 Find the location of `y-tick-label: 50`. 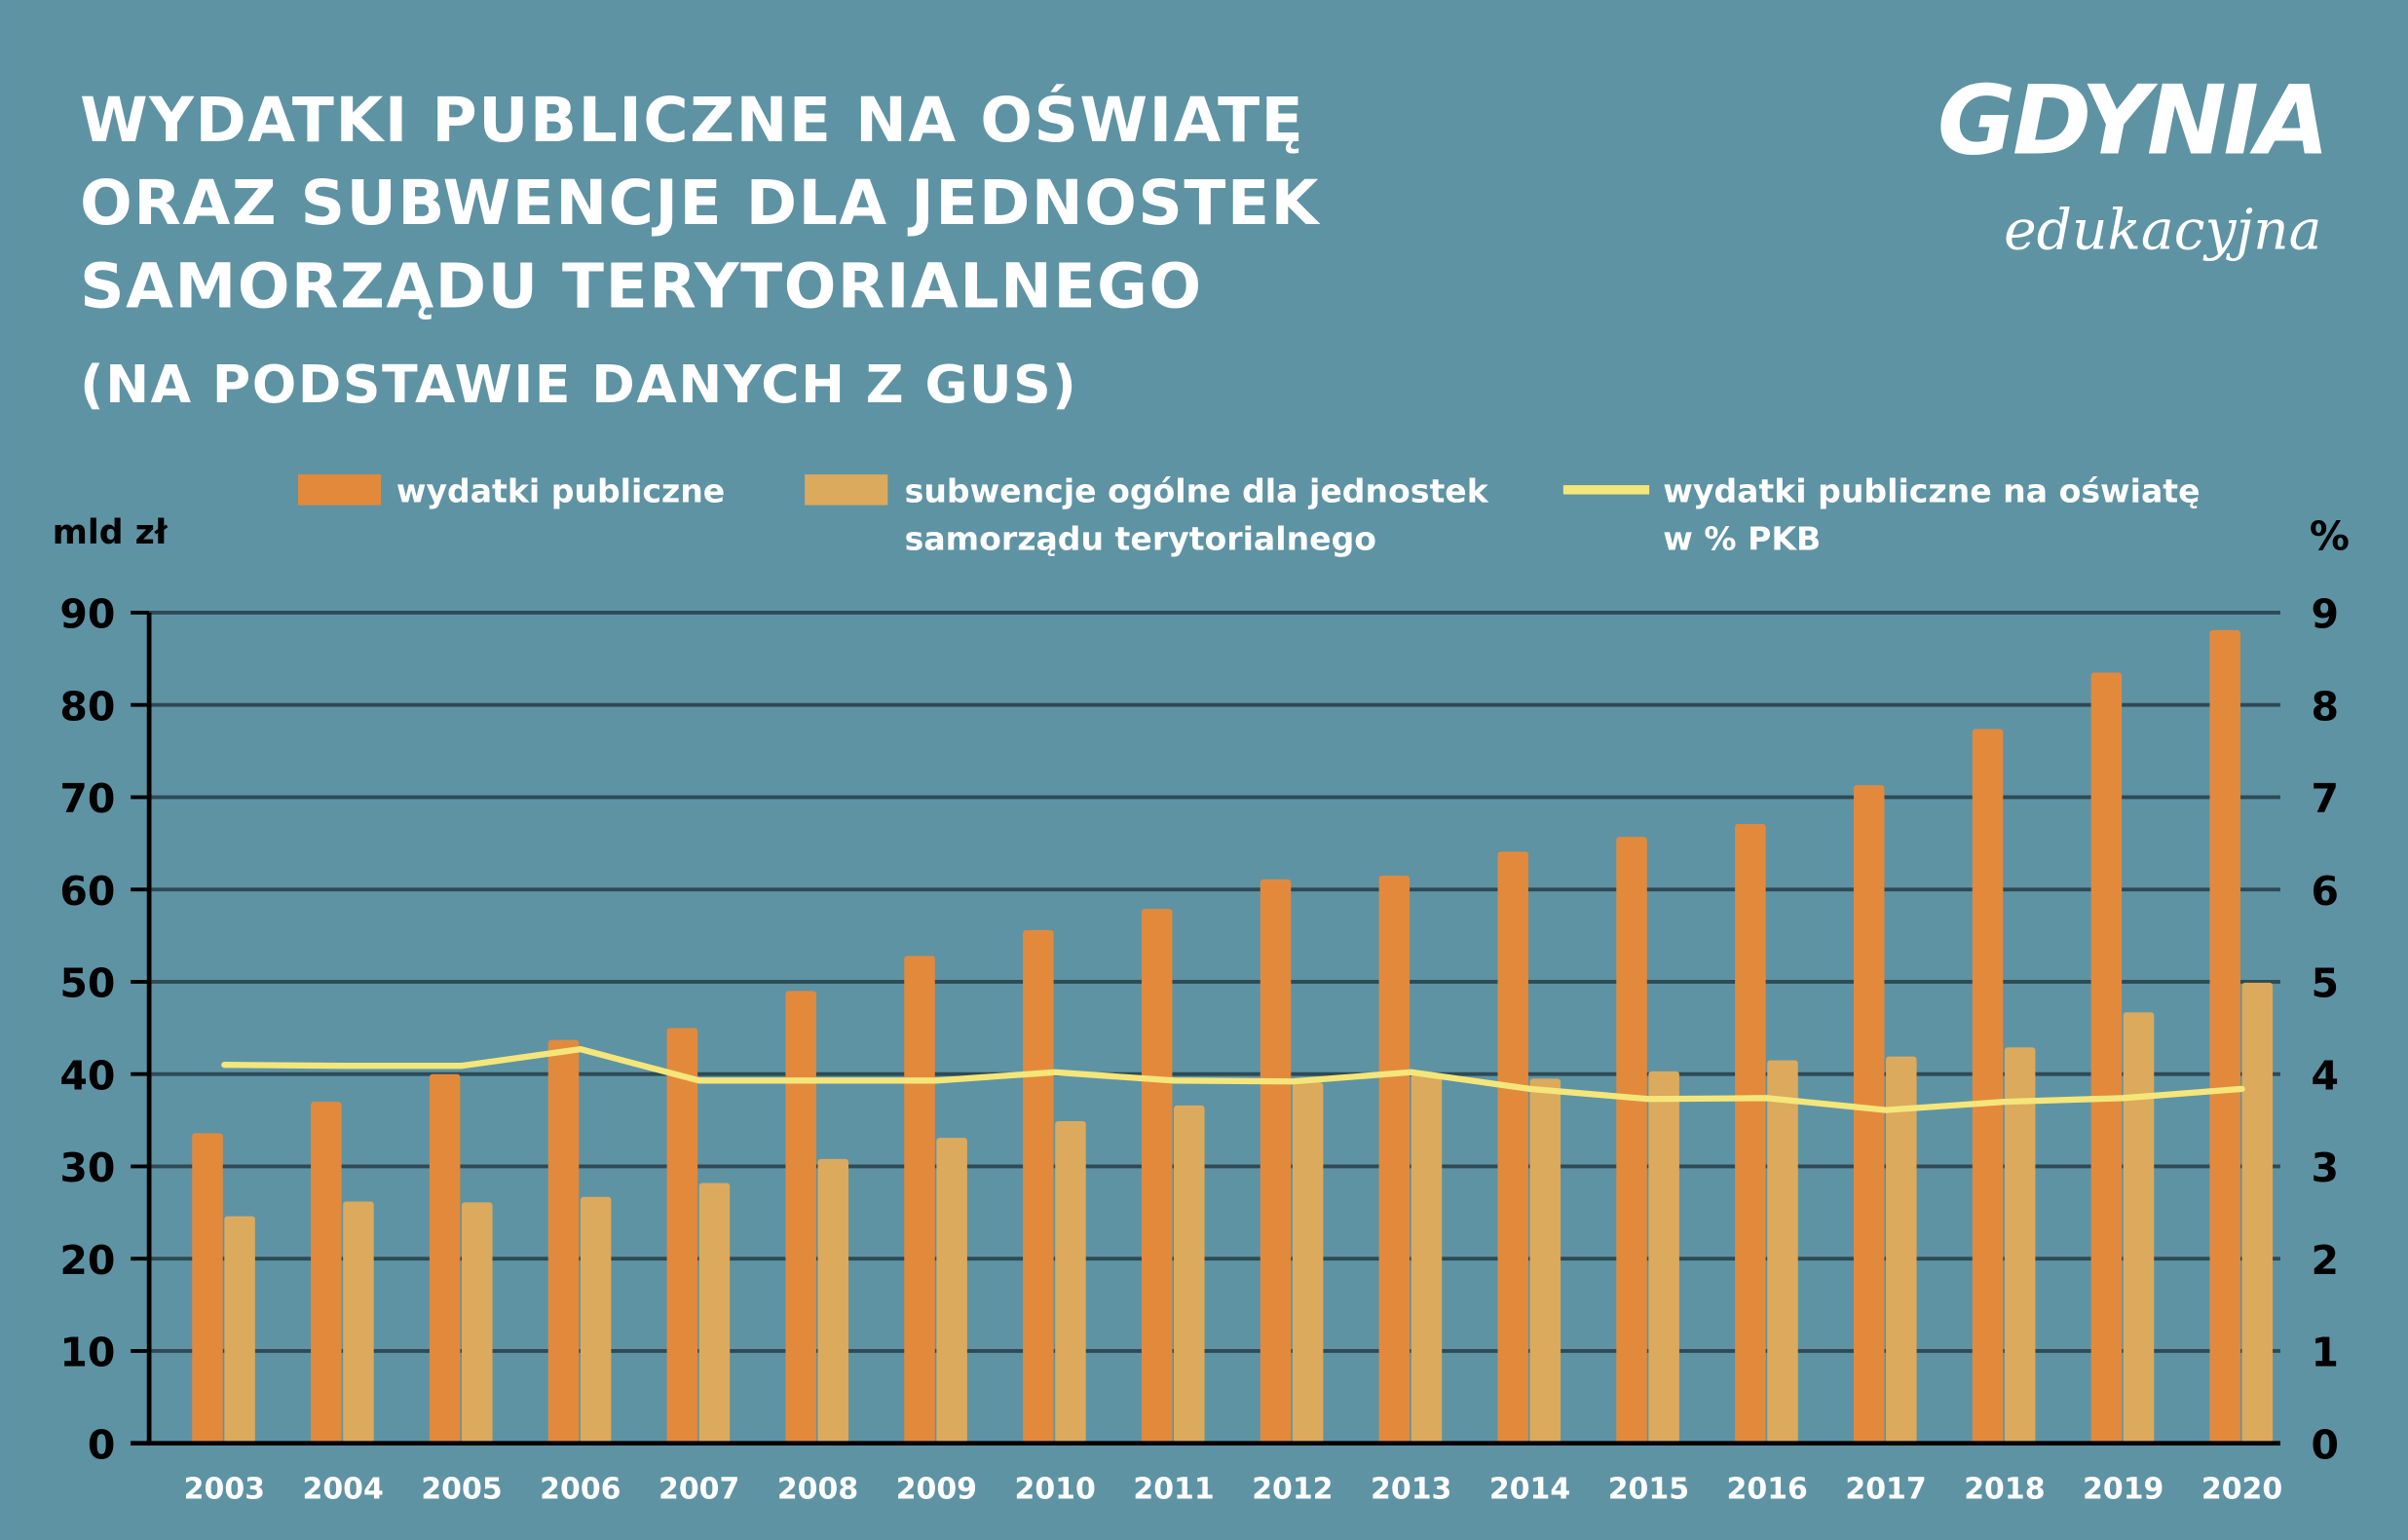

y-tick-label: 50 is located at coordinates (87, 983).